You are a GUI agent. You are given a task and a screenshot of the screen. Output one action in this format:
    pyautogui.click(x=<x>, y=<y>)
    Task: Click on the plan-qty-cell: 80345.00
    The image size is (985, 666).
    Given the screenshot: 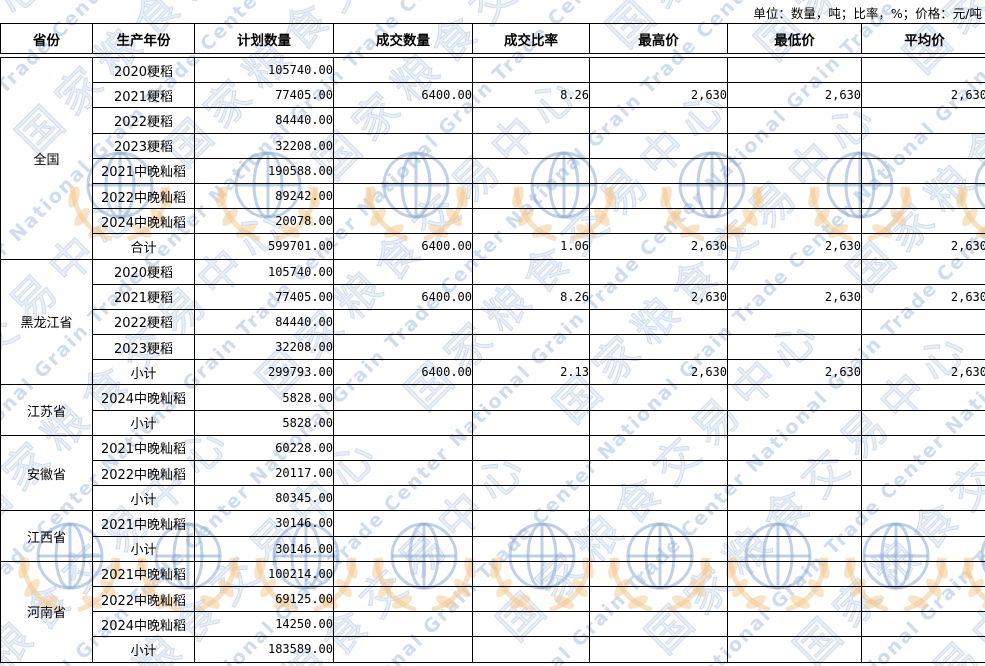 What is the action you would take?
    pyautogui.click(x=264, y=498)
    